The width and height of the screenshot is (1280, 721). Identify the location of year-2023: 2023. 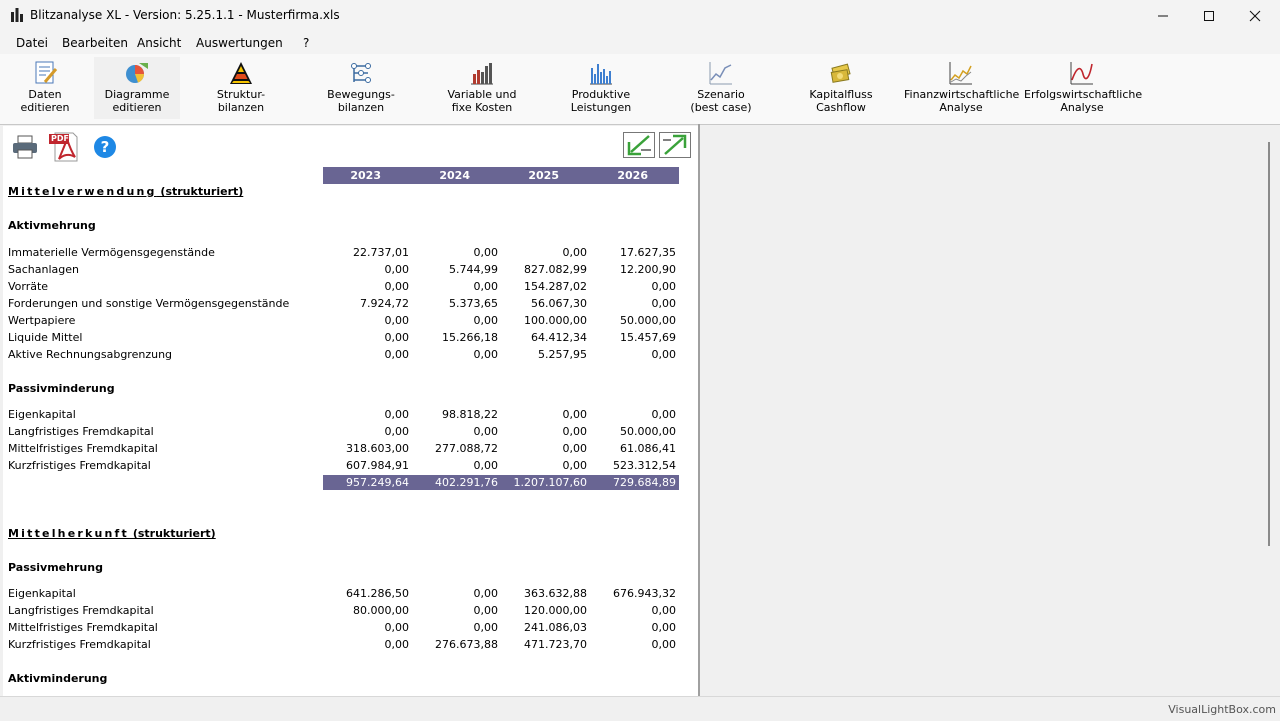
(365, 175).